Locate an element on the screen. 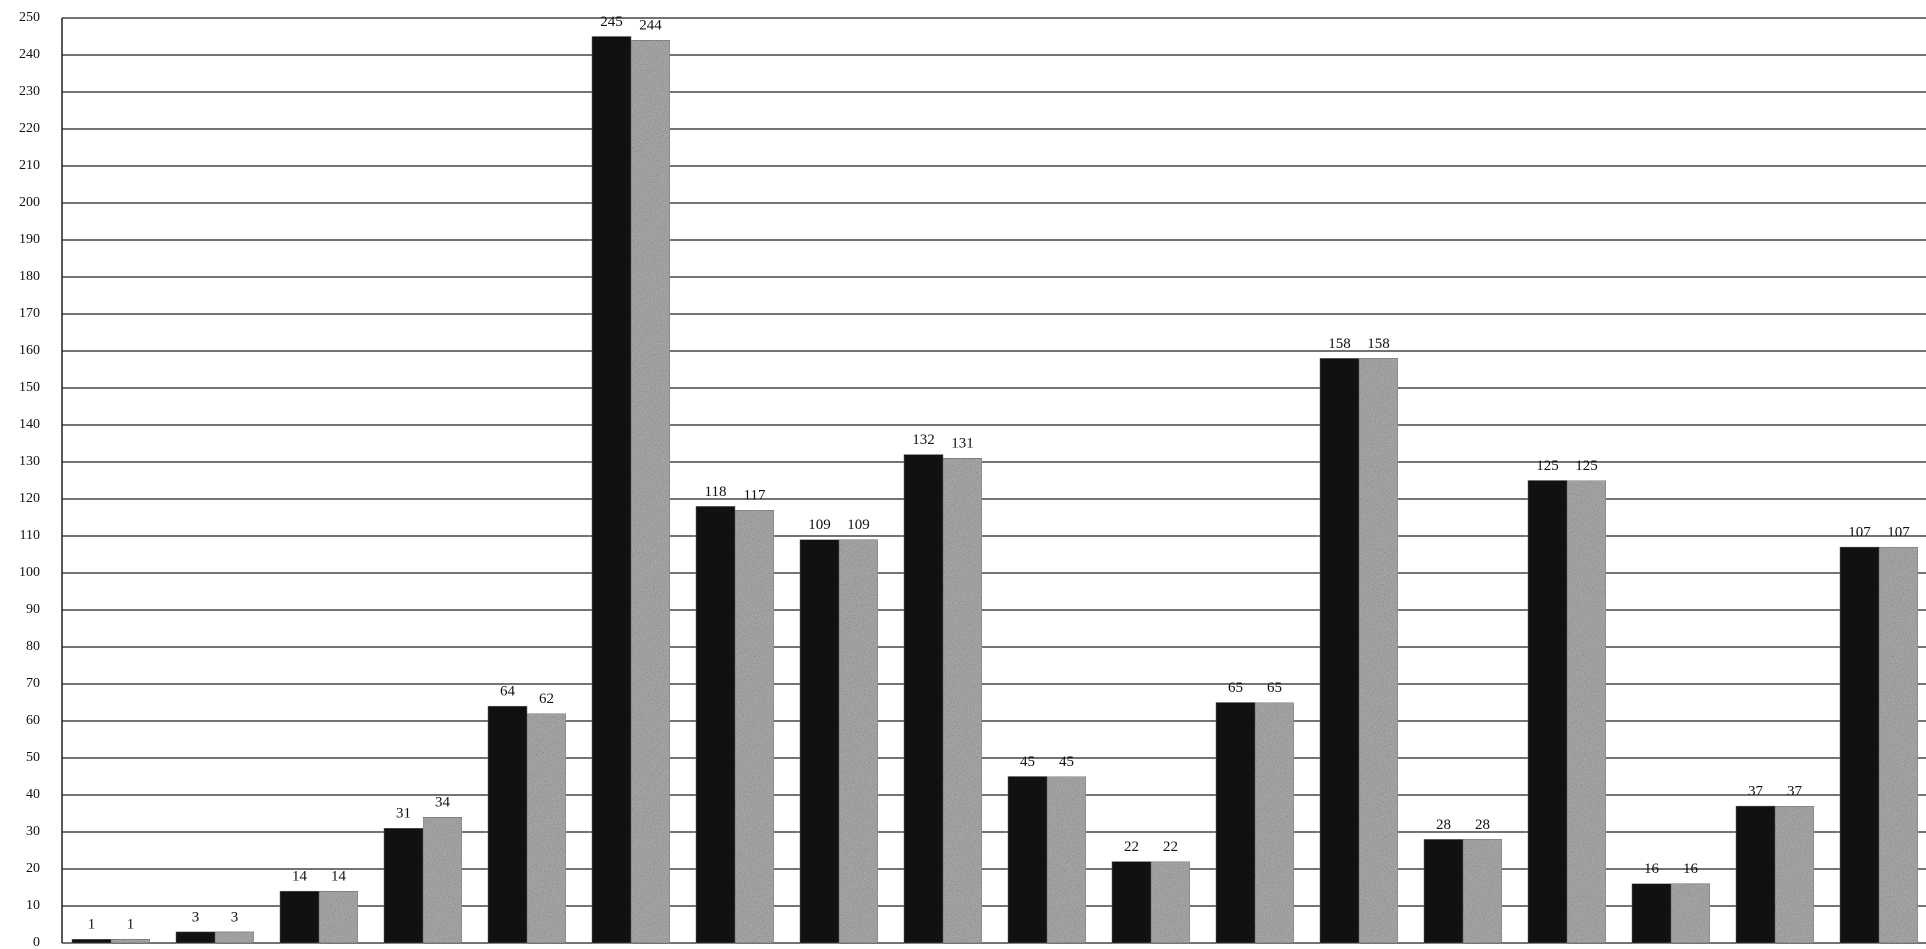 The image size is (1926, 949). y-tick-label: 220 is located at coordinates (29, 128).